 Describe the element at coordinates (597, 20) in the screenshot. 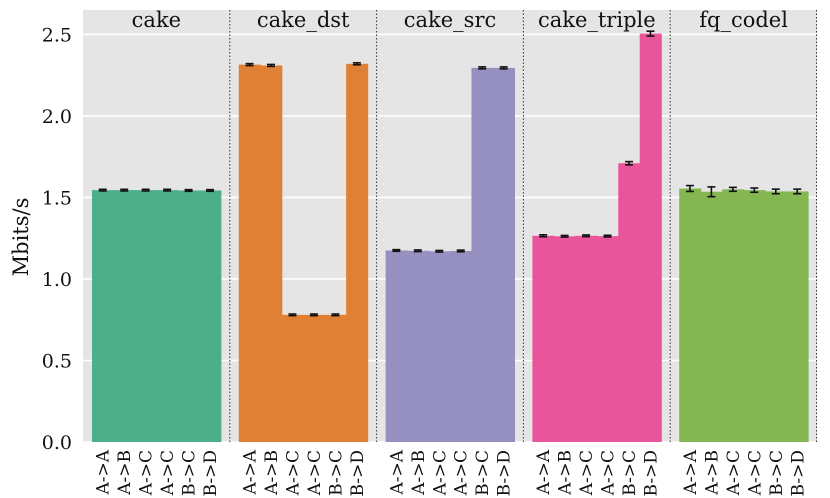

I see `panel-title: cake_triple` at that location.